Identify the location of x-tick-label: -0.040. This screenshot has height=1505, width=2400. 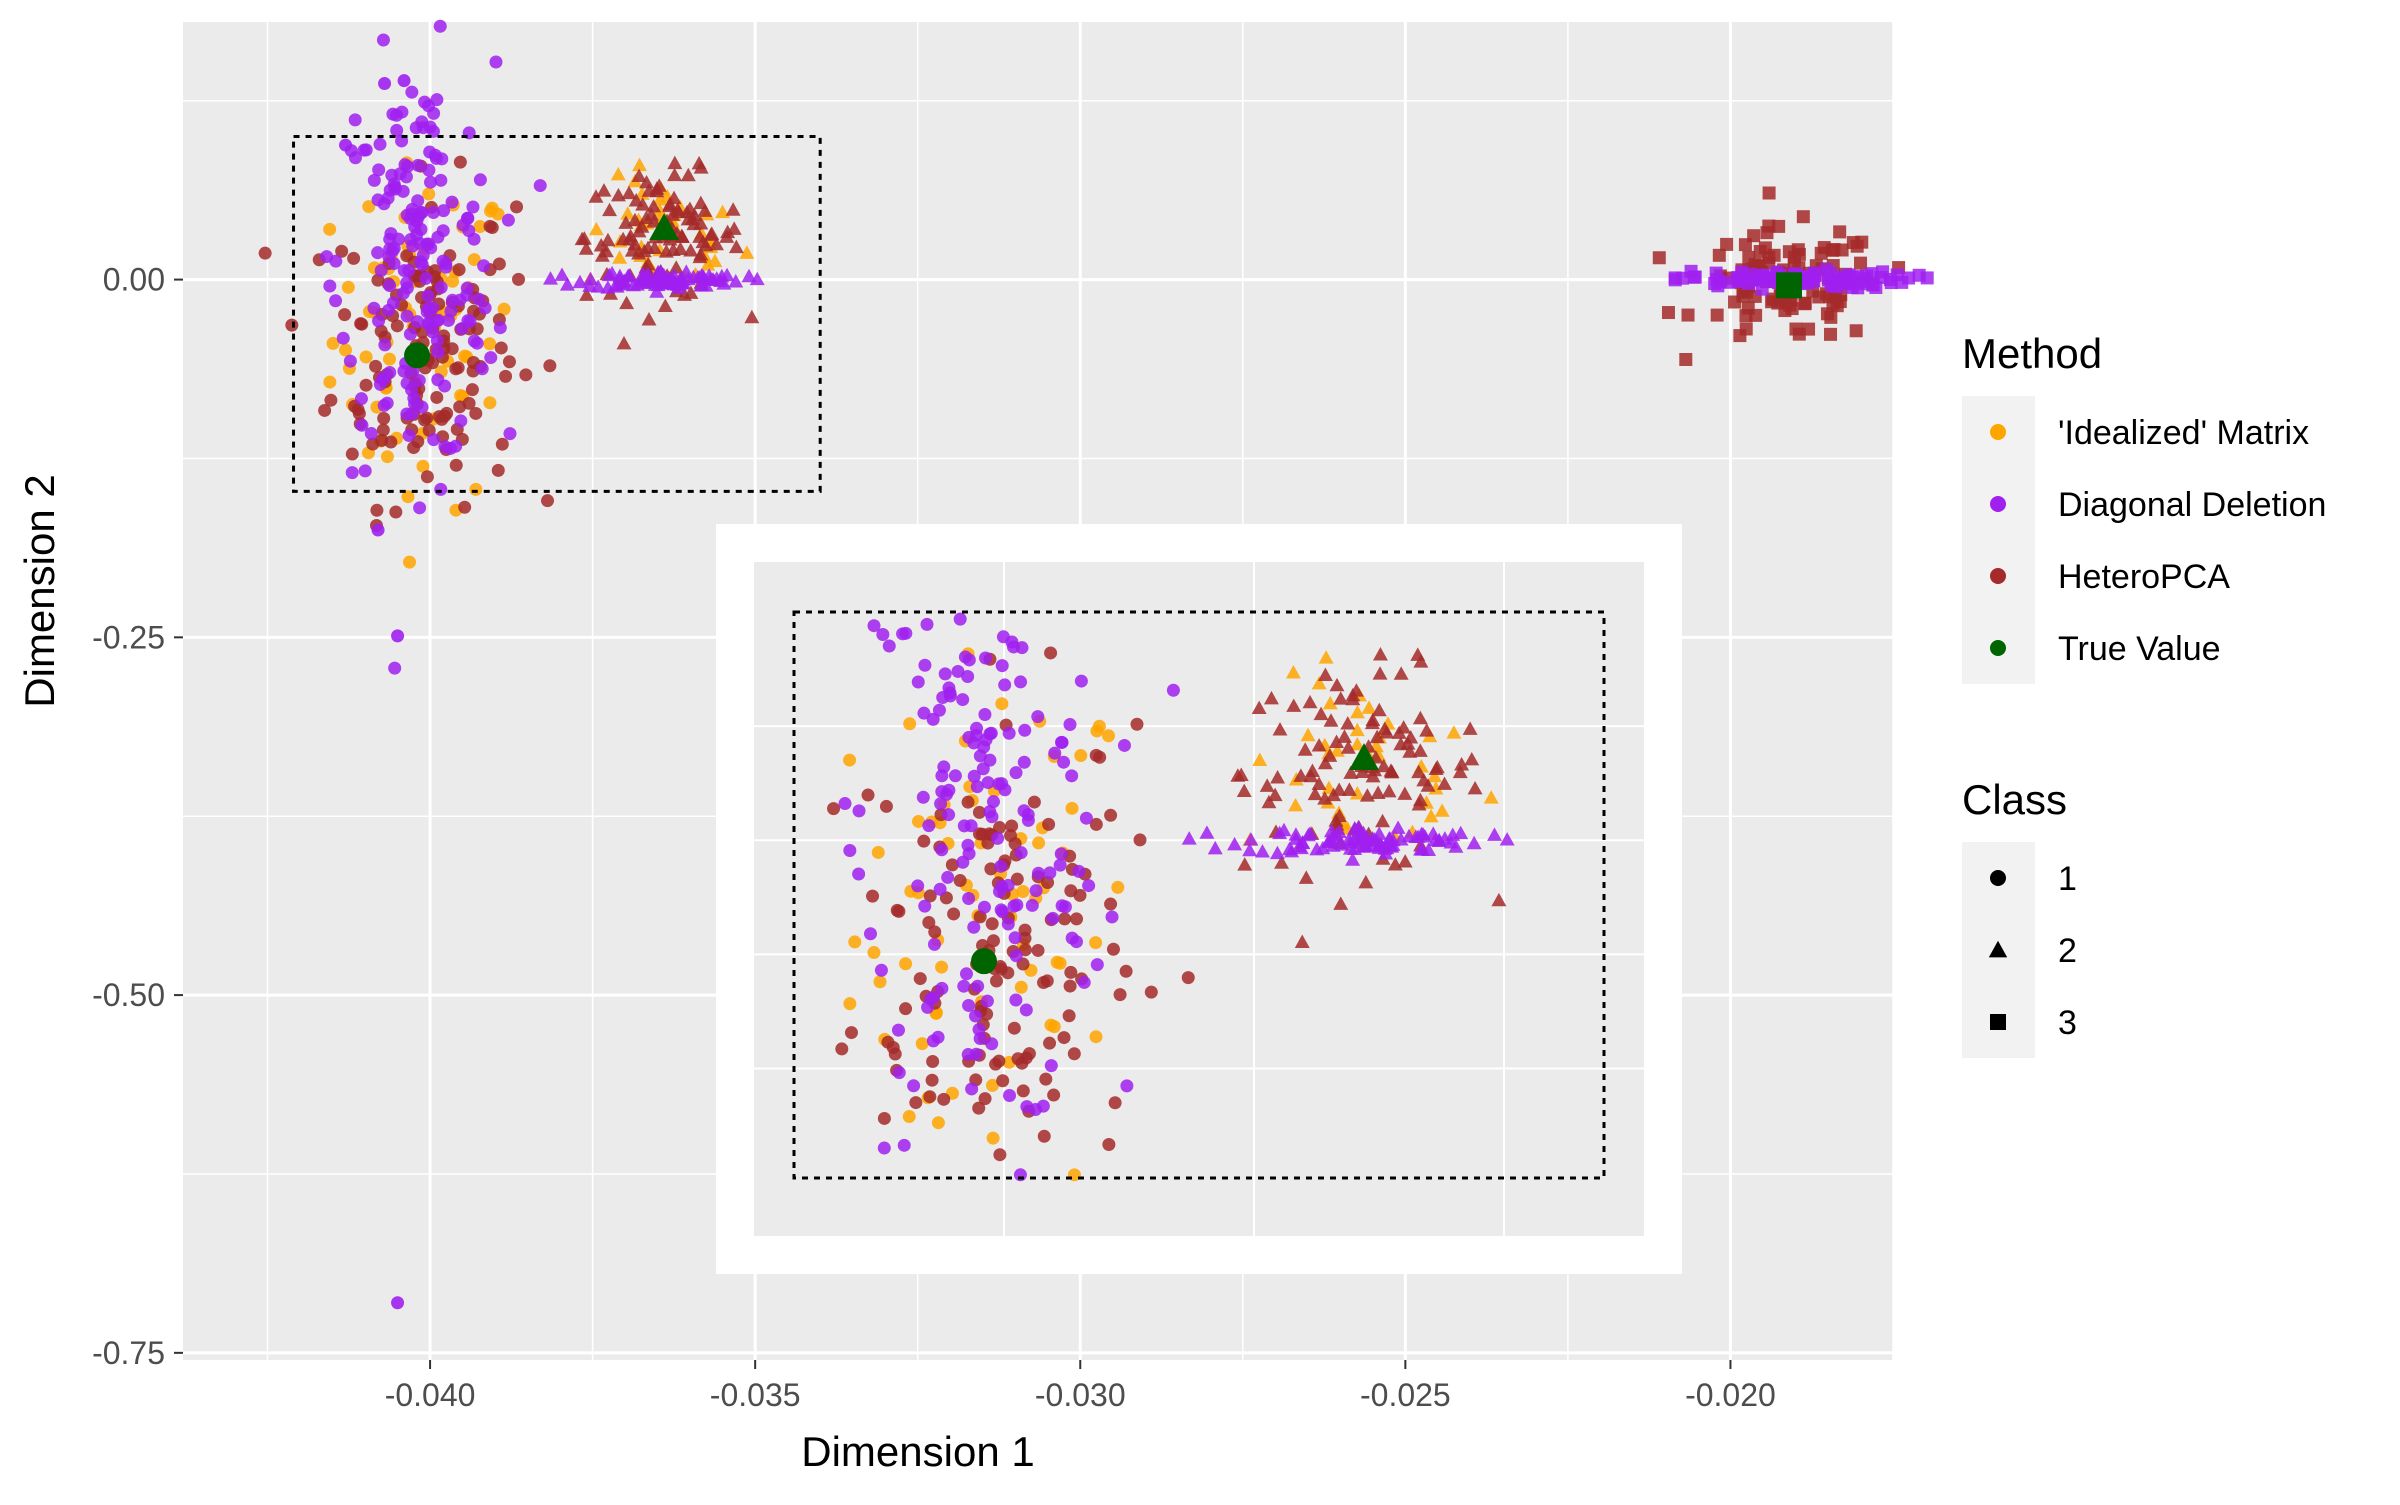
(430, 1395).